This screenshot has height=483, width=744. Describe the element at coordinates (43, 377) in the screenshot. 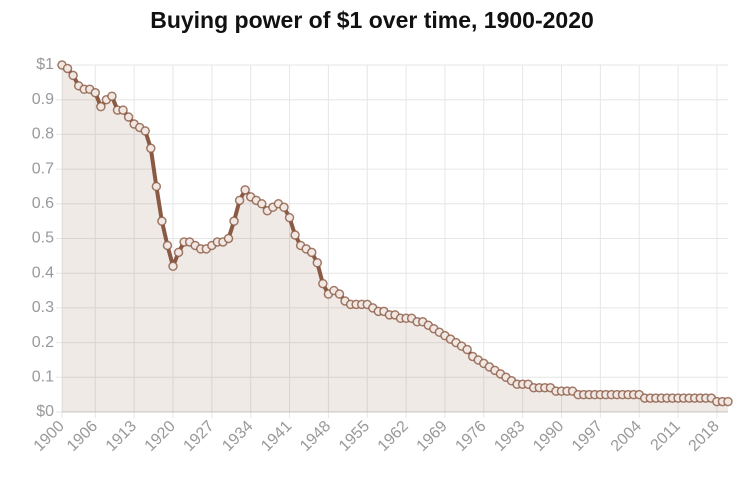

I see `y-tick-label: 0.1` at that location.